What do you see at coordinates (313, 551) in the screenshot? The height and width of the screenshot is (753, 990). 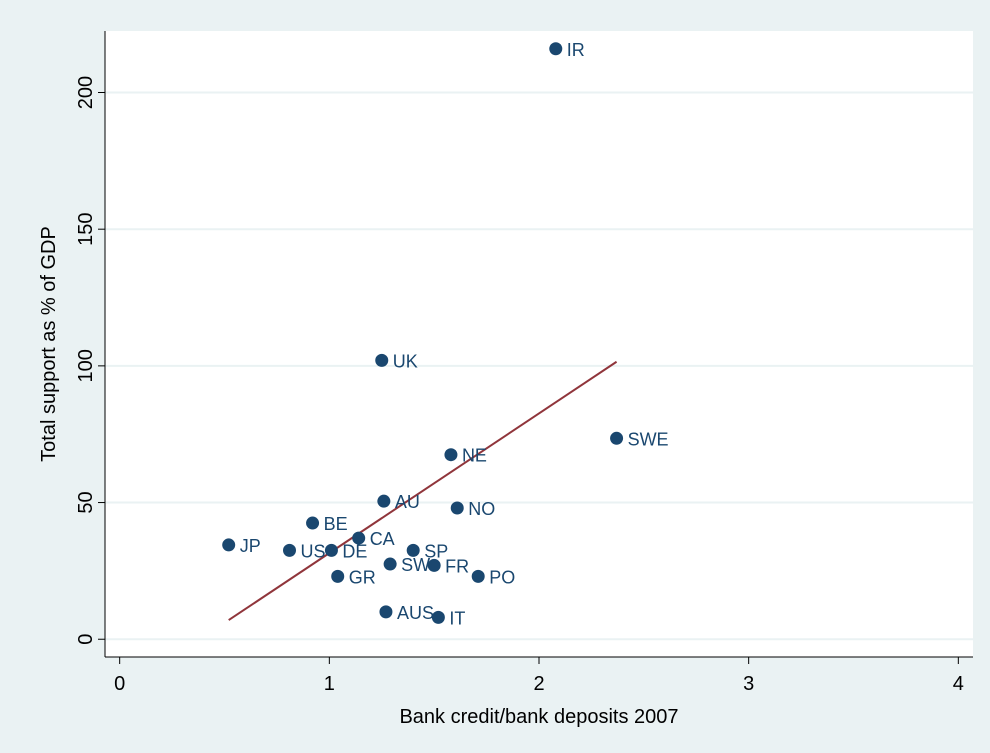 I see `point-label: US` at bounding box center [313, 551].